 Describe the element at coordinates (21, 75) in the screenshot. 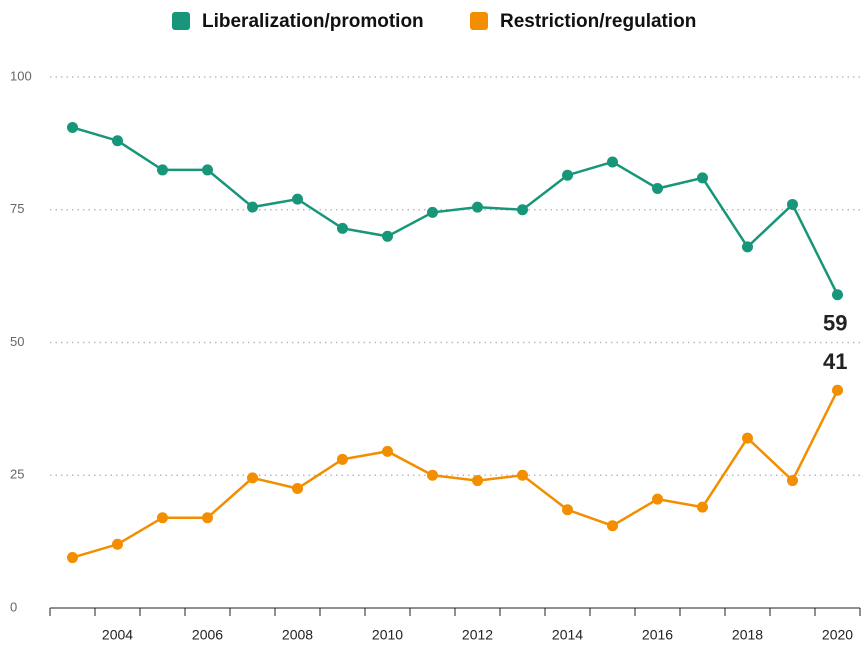

I see `y-tick-label: 100` at that location.